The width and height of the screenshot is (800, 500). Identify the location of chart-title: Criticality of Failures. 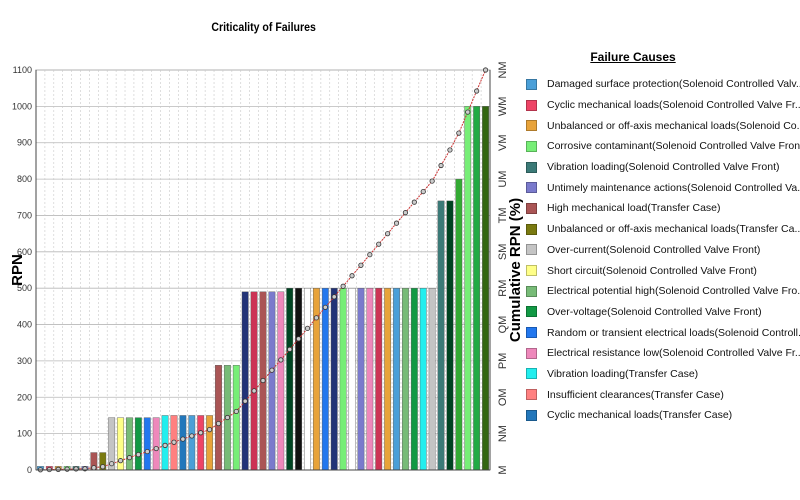
(263, 27).